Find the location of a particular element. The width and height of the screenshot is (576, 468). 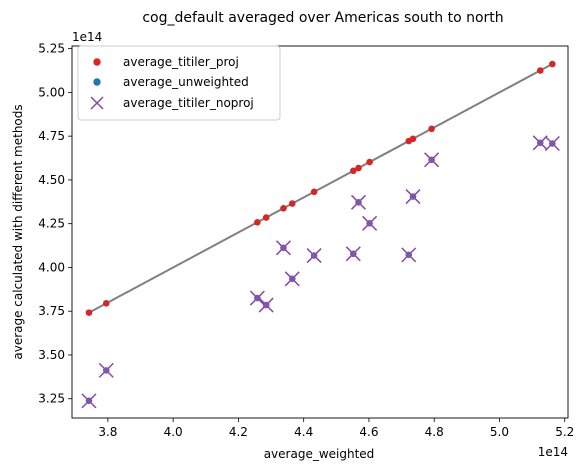

y-tick-label: 3.25 is located at coordinates (51, 399).